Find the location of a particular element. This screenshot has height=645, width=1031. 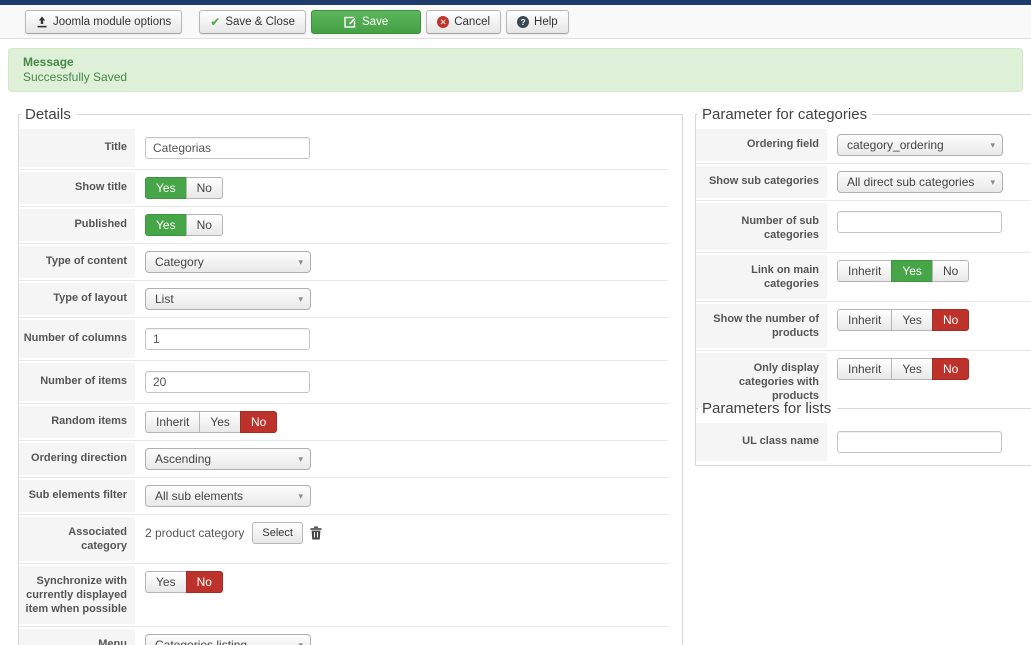

save-button: Save is located at coordinates (366, 21).